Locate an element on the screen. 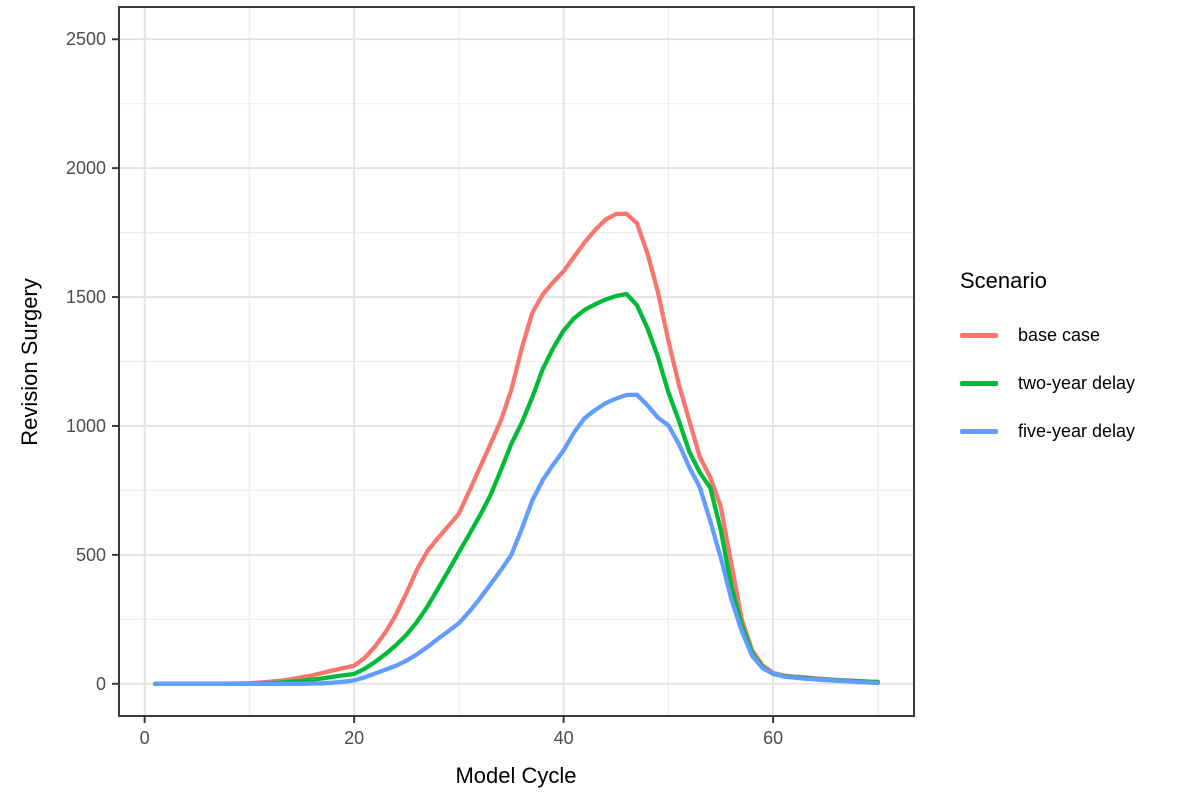 The height and width of the screenshot is (804, 1200). y-tick-label: 500 is located at coordinates (91, 555).